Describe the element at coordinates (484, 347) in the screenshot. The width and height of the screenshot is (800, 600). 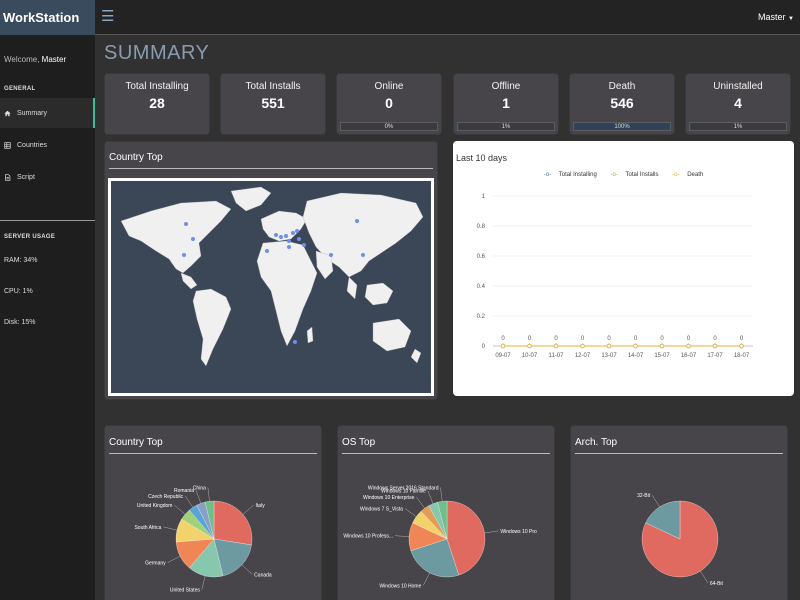
I see `y-tick-label: 0` at that location.